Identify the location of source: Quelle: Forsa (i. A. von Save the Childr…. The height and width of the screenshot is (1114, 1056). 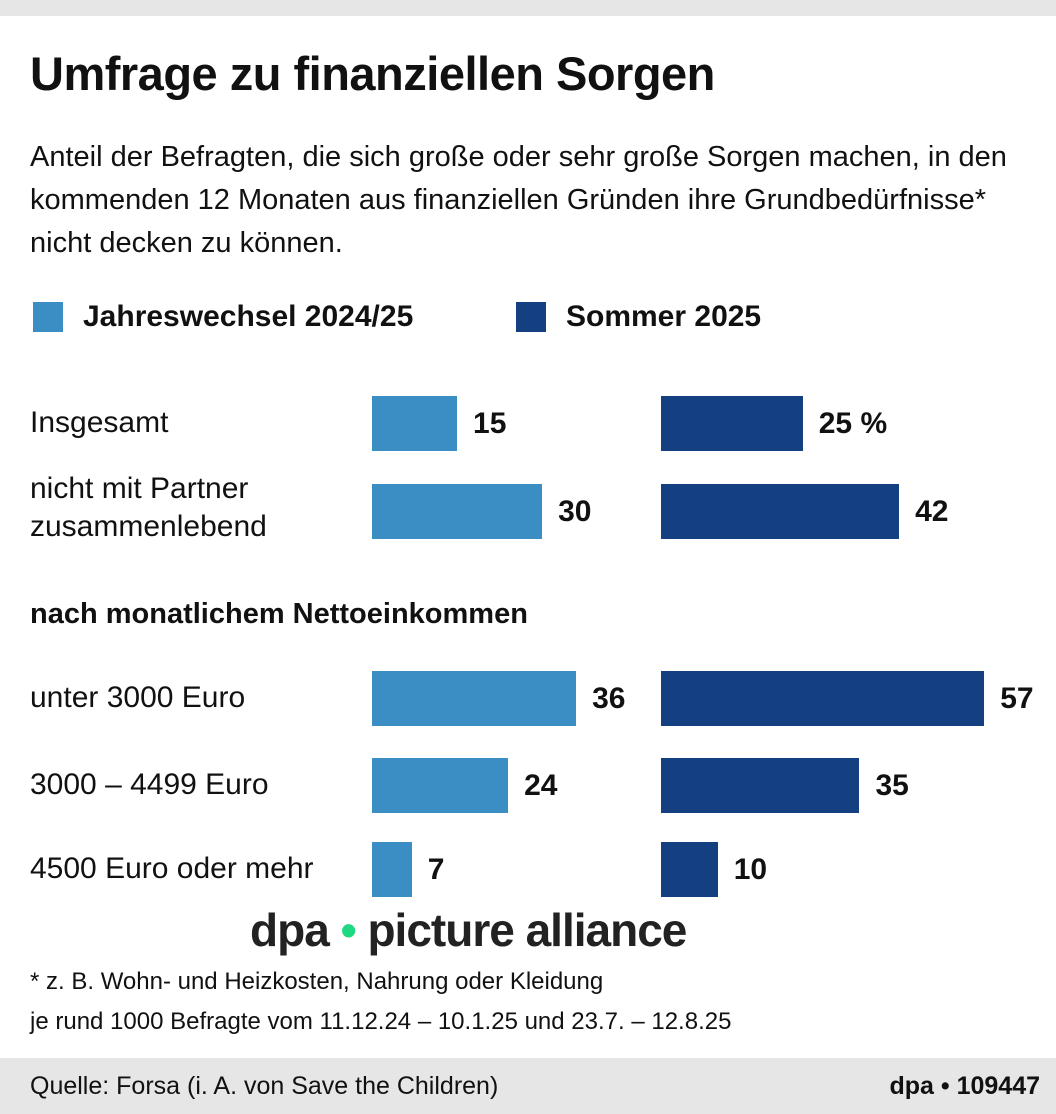
(264, 1086).